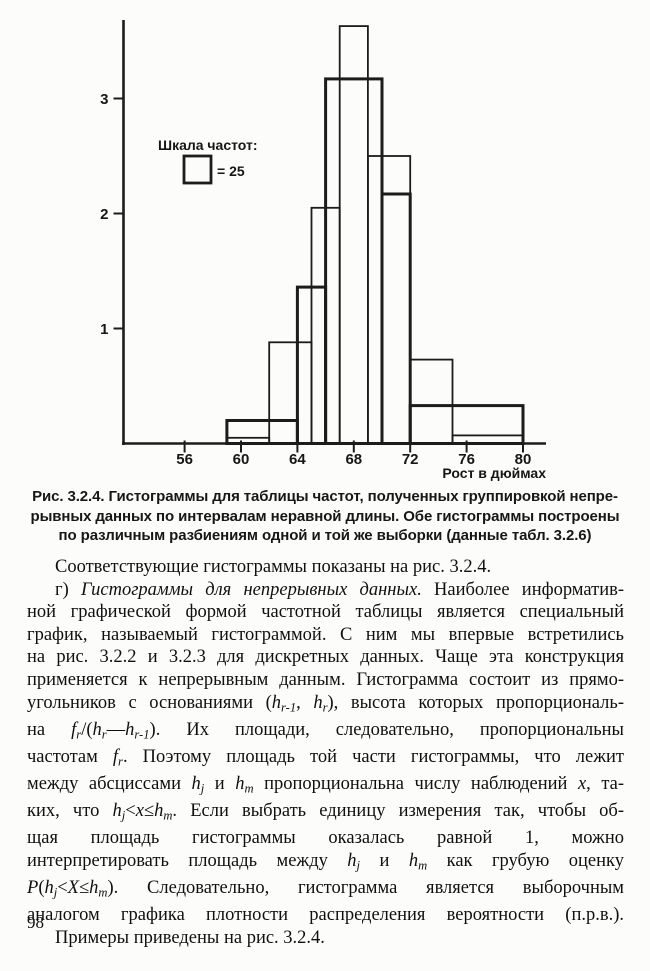 This screenshot has height=971, width=650. Describe the element at coordinates (325, 938) in the screenshot. I see `body-text-line: Примеры приведены на рис. 3.2.4.` at that location.